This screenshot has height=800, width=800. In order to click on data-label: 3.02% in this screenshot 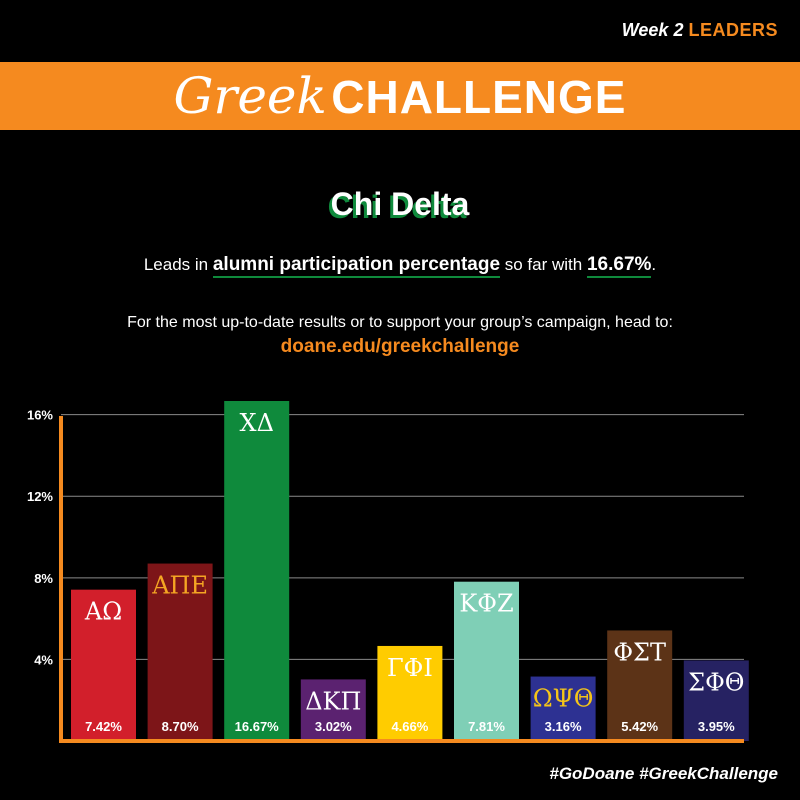, I will do `click(333, 726)`.